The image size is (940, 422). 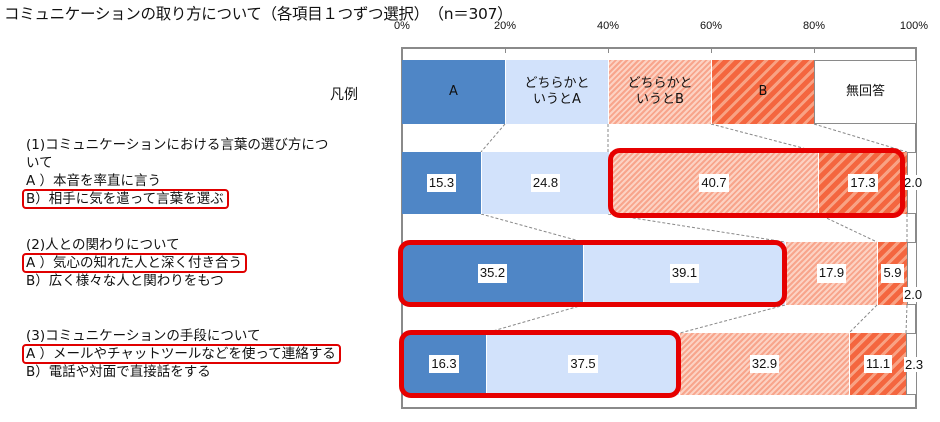 I want to click on legend-item-a: A, so click(x=453, y=92).